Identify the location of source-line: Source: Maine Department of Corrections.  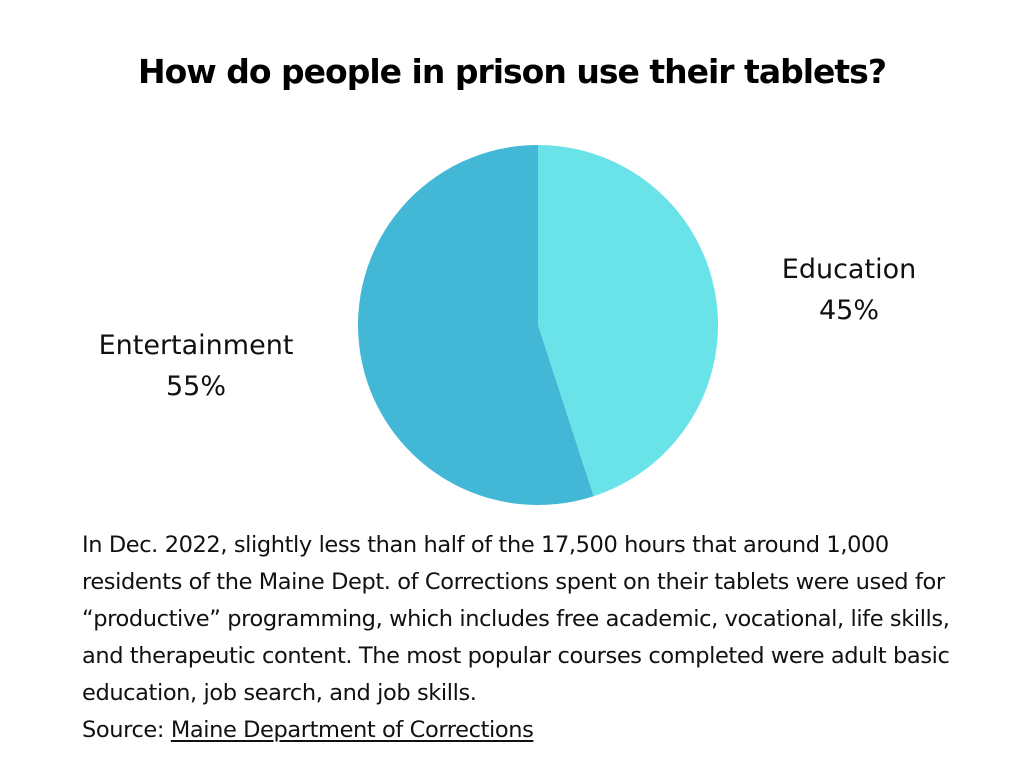
(308, 730).